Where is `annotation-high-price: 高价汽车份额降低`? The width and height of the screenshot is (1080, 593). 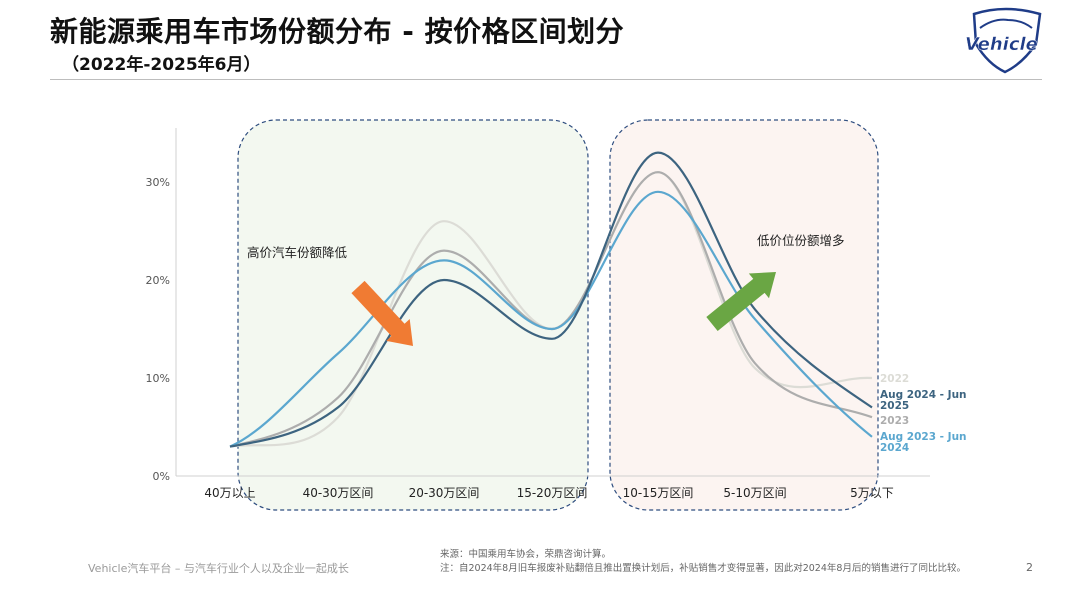
annotation-high-price: 高价汽车份额降低 is located at coordinates (297, 252).